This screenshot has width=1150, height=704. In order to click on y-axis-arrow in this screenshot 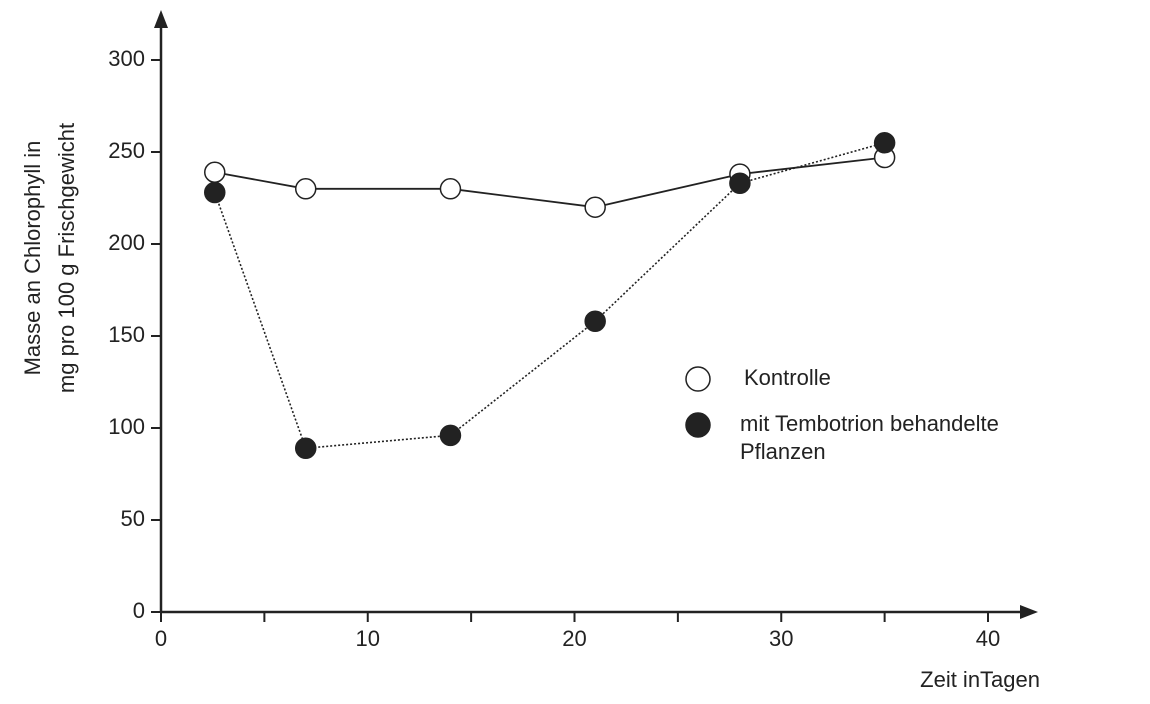, I will do `click(161, 19)`.